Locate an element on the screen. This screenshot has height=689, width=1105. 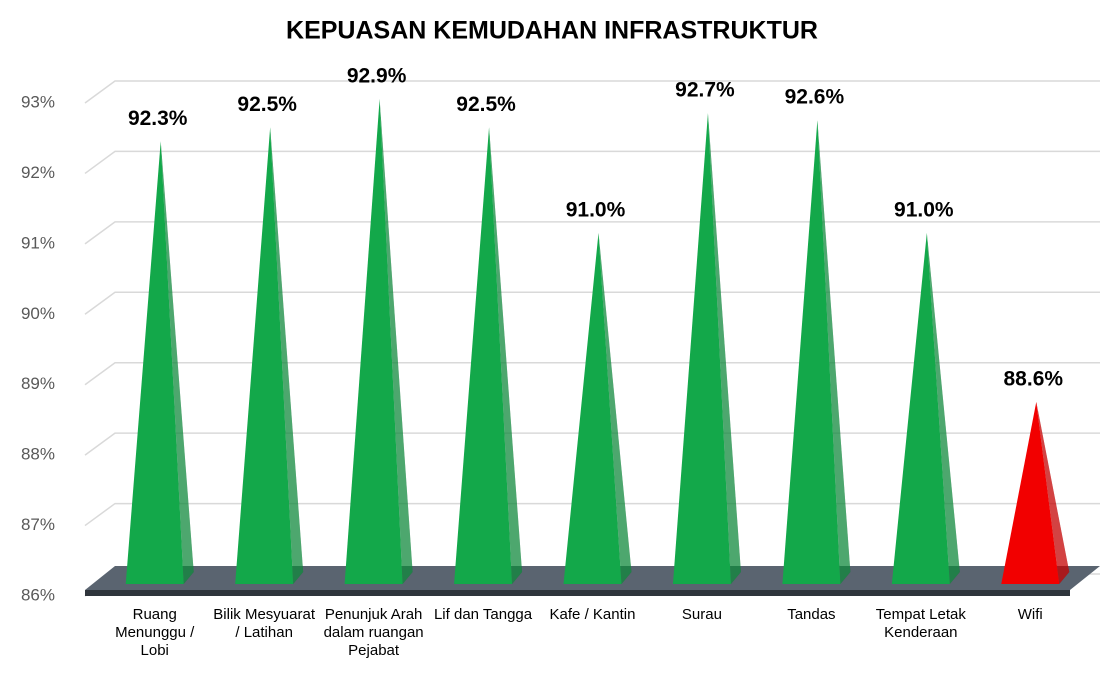
y-tick-label: 88% is located at coordinates (38, 454).